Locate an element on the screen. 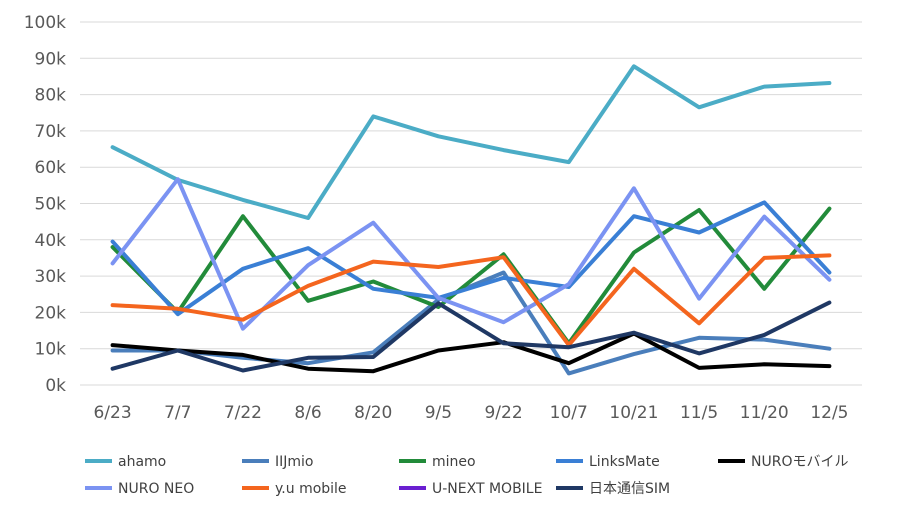 Image resolution: width=906 pixels, height=513 pixels. y-tick-label: 80k is located at coordinates (51, 96).